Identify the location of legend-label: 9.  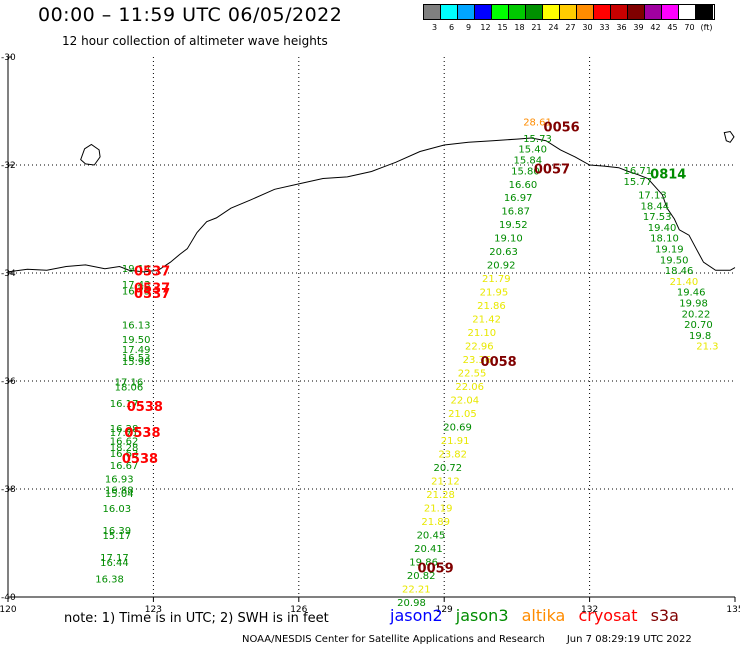
(468, 27).